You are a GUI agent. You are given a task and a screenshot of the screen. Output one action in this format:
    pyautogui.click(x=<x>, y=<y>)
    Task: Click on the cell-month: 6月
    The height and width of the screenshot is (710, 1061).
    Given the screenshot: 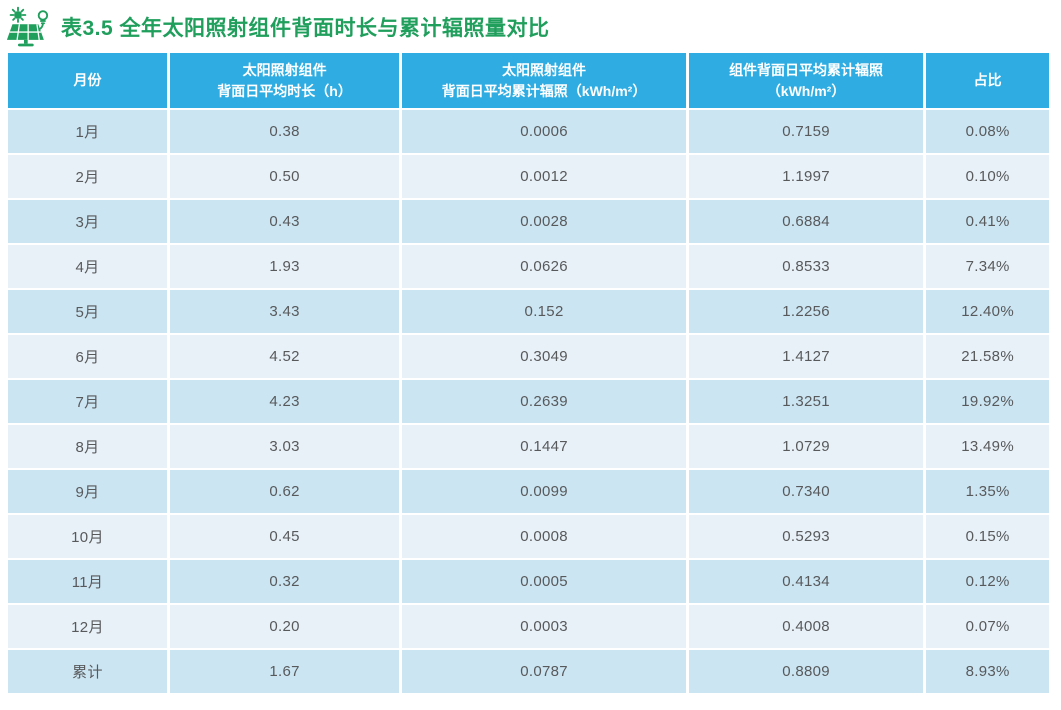 What is the action you would take?
    pyautogui.click(x=87, y=356)
    